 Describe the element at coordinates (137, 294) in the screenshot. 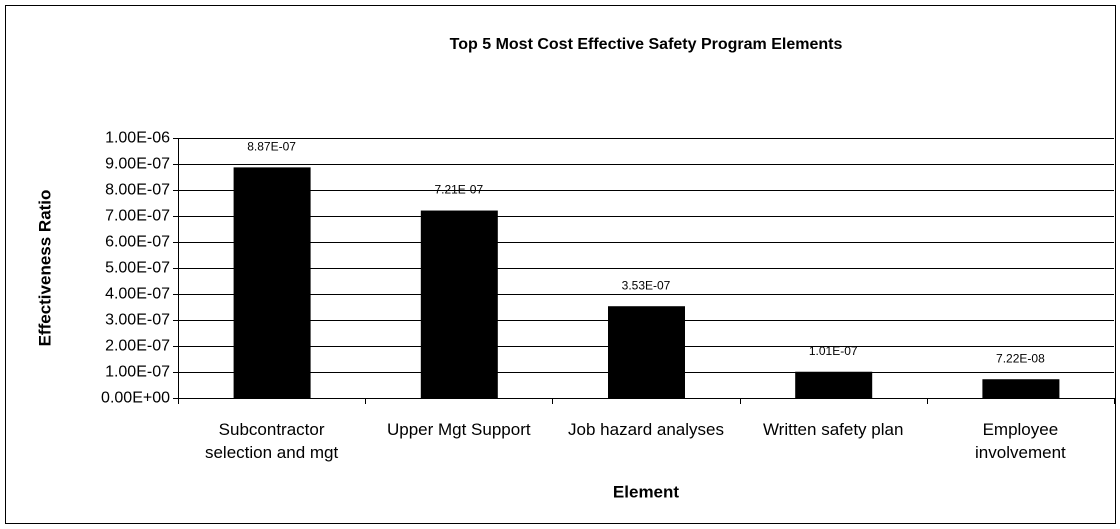

I see `y-tick-label: 4.00E-07` at that location.